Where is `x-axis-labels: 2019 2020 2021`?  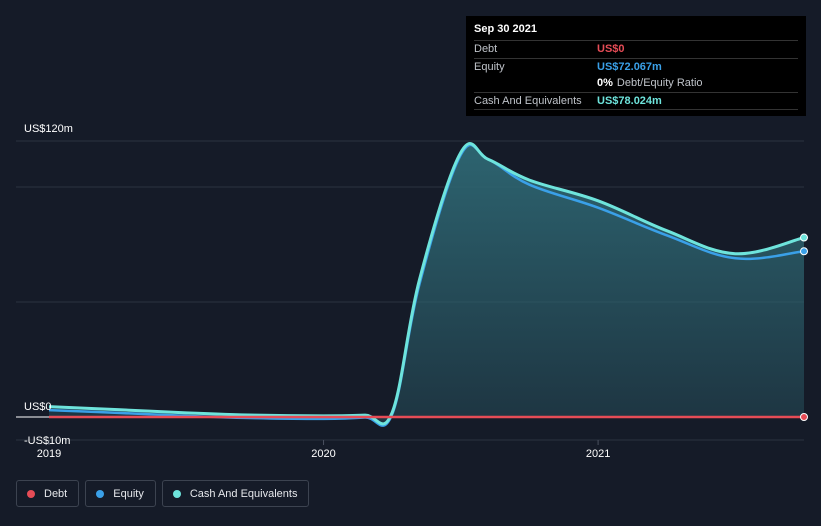
x-axis-labels: 2019 2020 2021 is located at coordinates (323, 450).